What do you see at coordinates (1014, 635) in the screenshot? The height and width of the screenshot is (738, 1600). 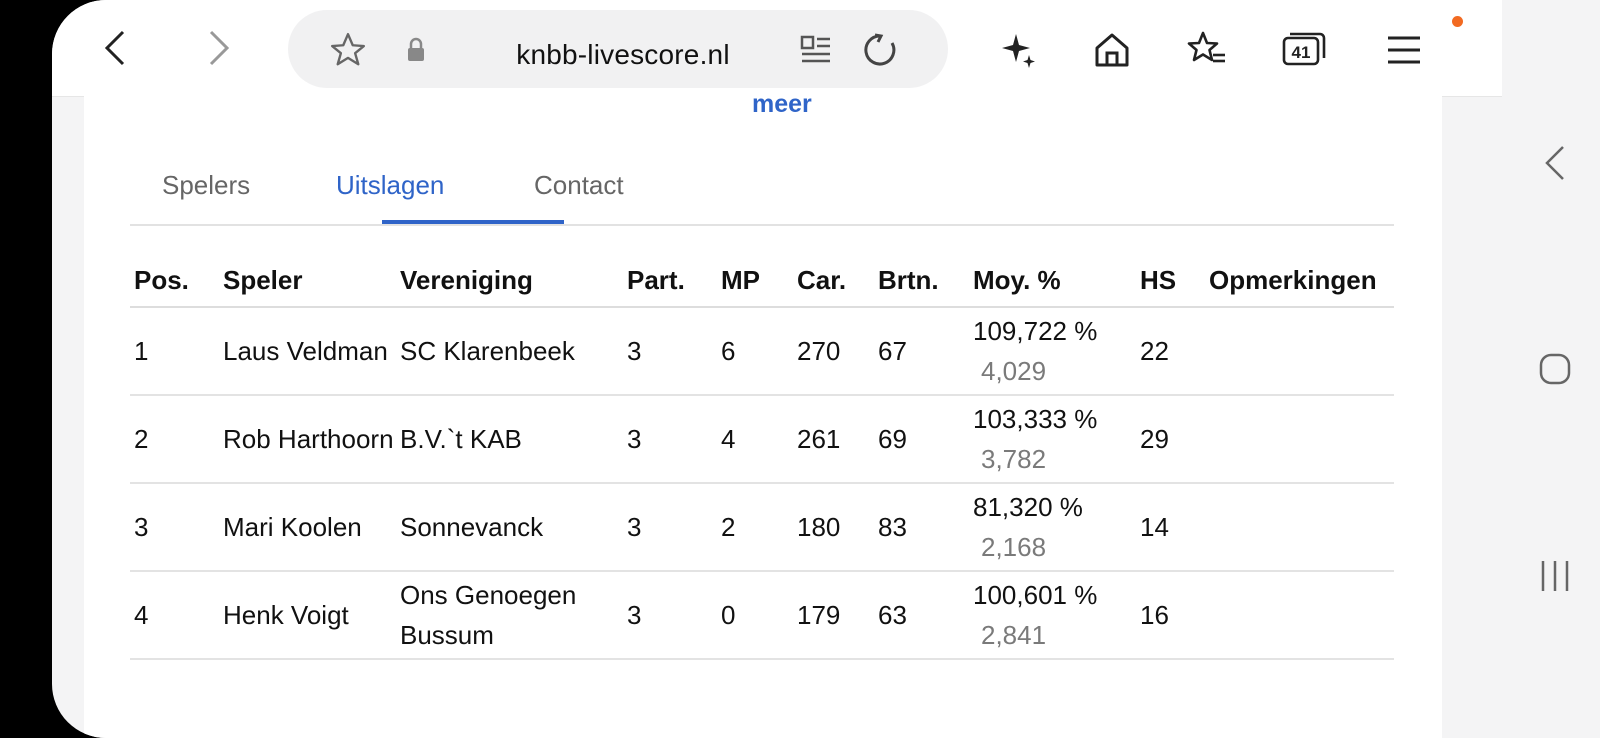 I see `moy-value: 2,841` at bounding box center [1014, 635].